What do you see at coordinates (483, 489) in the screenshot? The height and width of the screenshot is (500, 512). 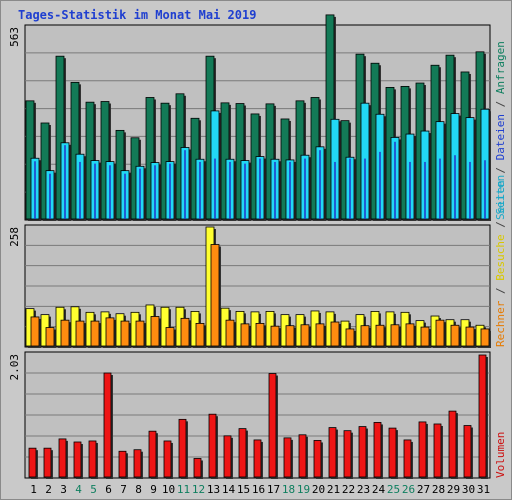 I see `x-tick-day-31: 31` at bounding box center [483, 489].